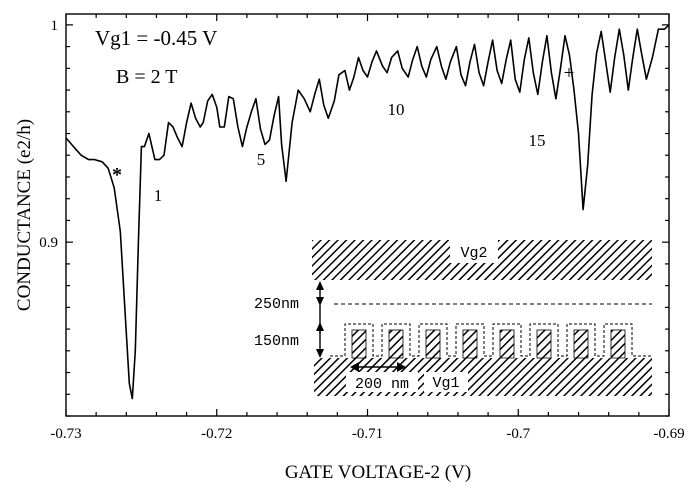 The width and height of the screenshot is (686, 490). I want to click on bottom-gate-label-box, so click(446, 382).